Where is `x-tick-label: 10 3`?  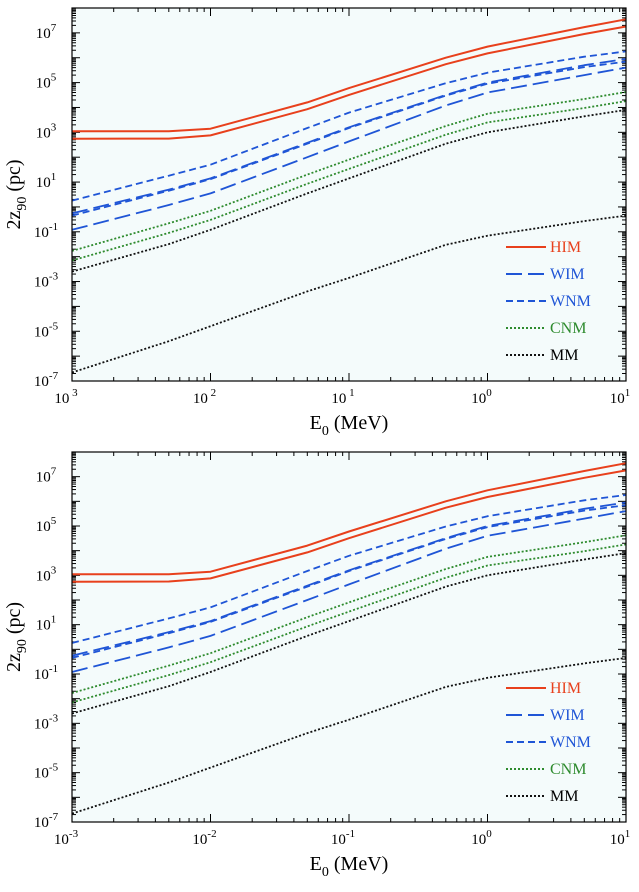 x-tick-label: 10 3 is located at coordinates (66, 397).